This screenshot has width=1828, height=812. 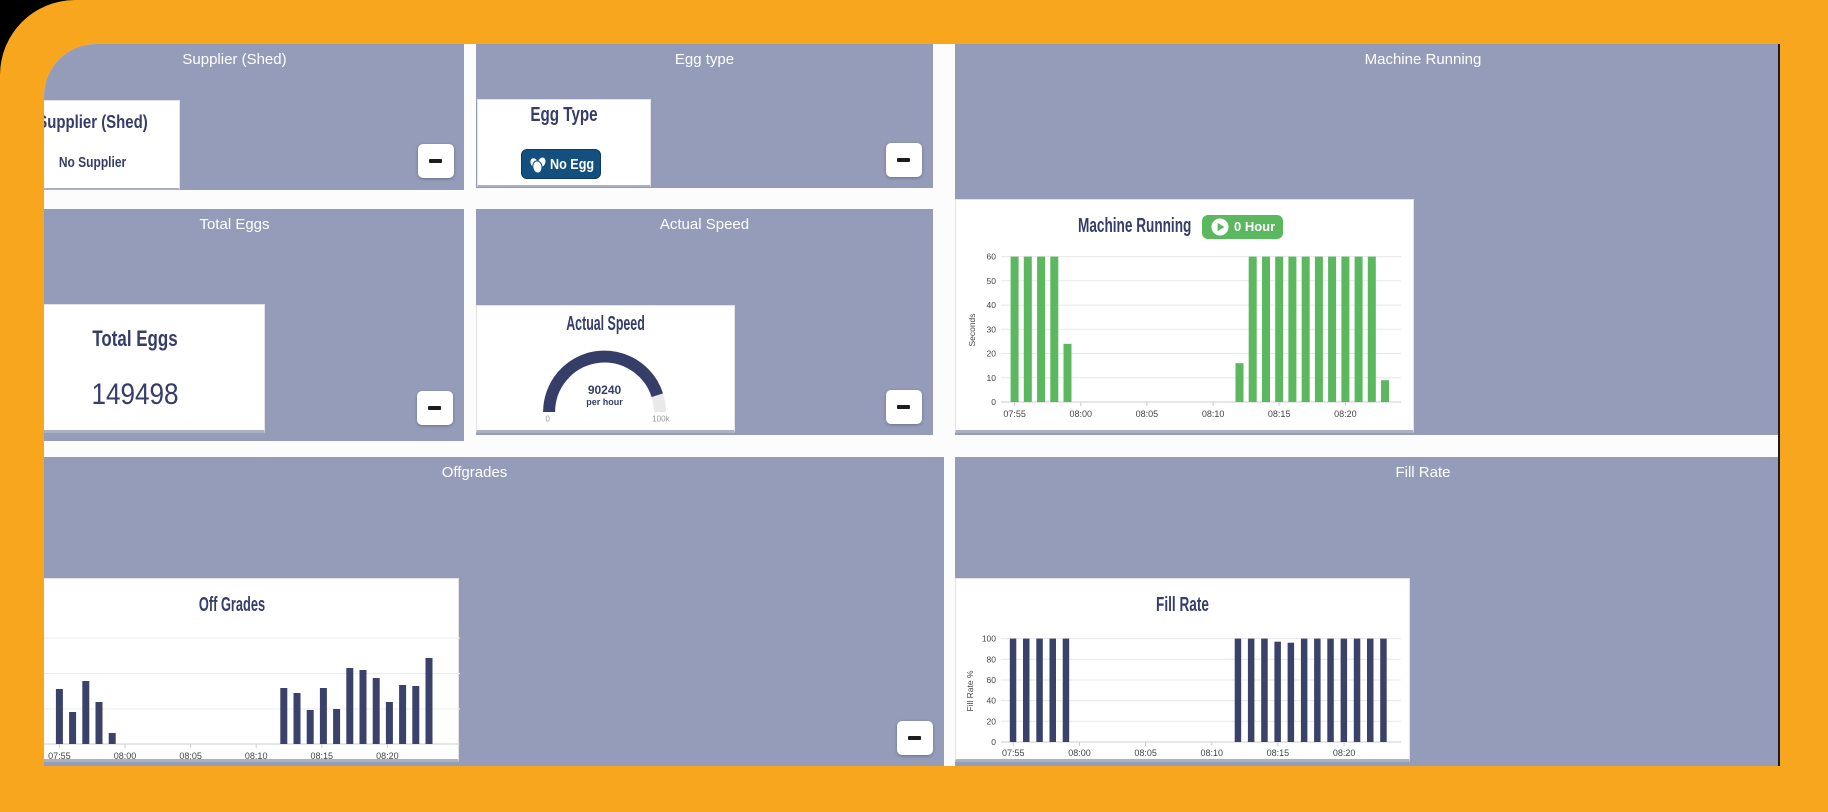 What do you see at coordinates (992, 659) in the screenshot?
I see `svg-text: 80` at bounding box center [992, 659].